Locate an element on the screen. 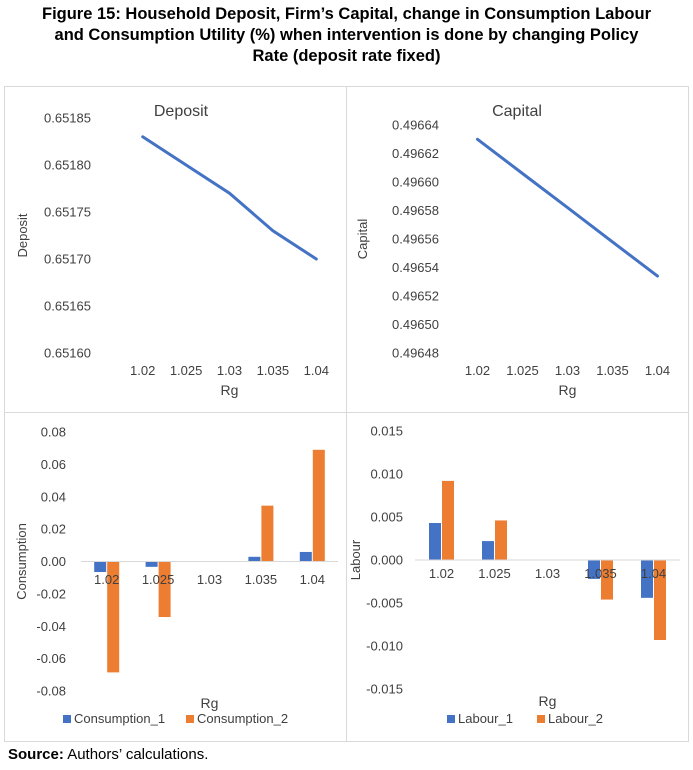  consumption-x-tick-label: 1.03 is located at coordinates (209, 579).